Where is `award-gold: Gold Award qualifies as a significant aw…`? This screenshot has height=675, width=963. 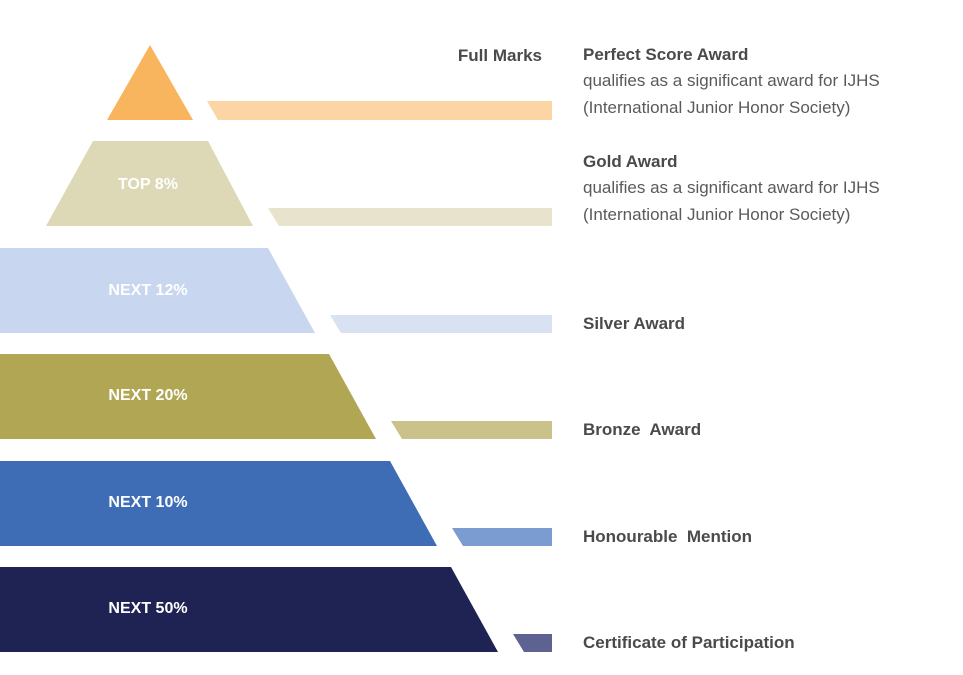 award-gold: Gold Award qualifies as a significant aw… is located at coordinates (763, 189).